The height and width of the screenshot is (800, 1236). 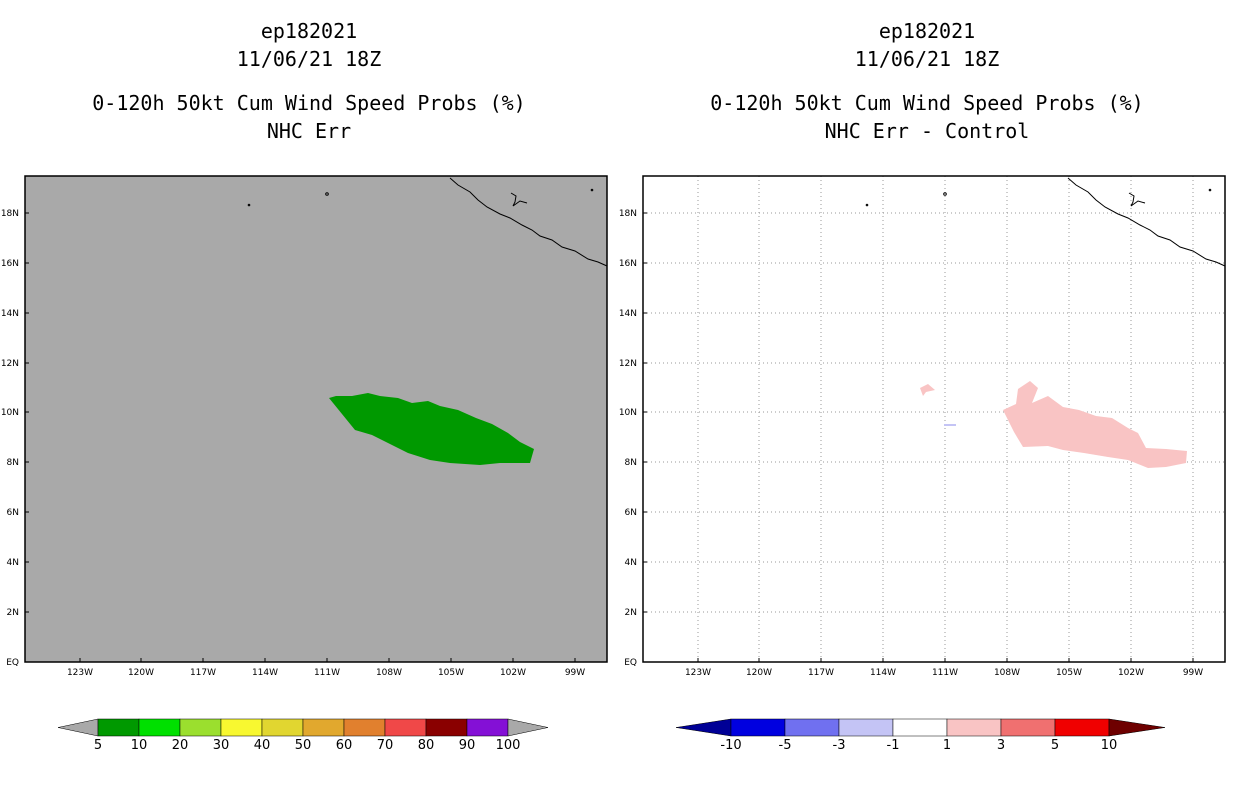 I want to click on left-colorbar-label: 60, so click(x=344, y=745).